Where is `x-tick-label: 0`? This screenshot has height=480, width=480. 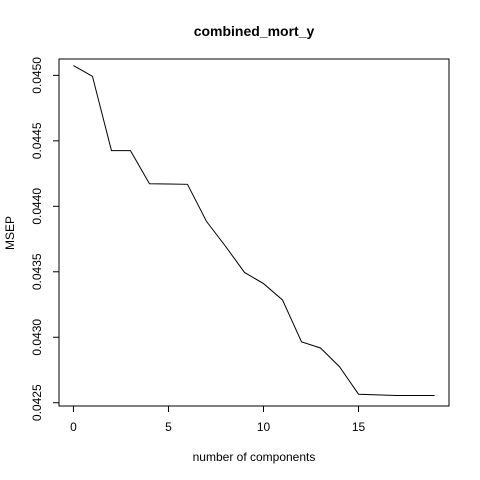
x-tick-label: 0 is located at coordinates (73, 427).